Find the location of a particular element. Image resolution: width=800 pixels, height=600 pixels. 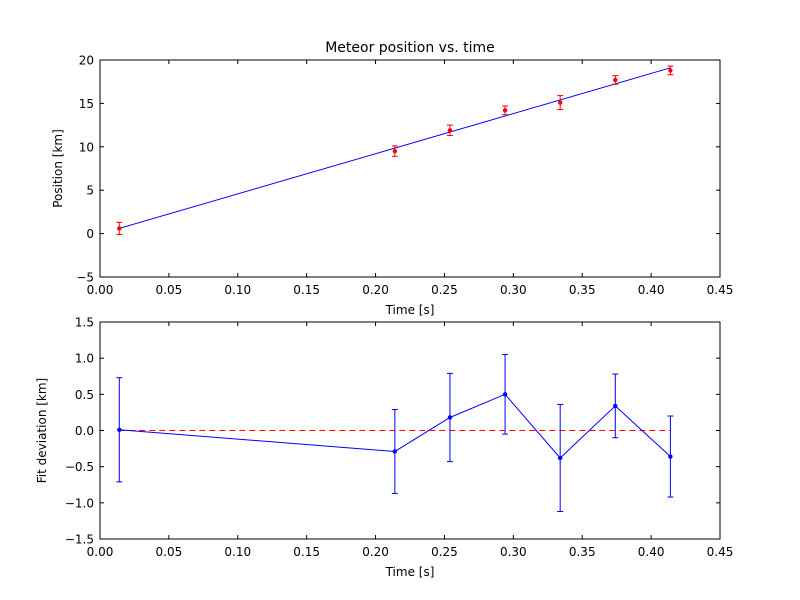

deviation-x-tick-label: 0.45 is located at coordinates (720, 552).